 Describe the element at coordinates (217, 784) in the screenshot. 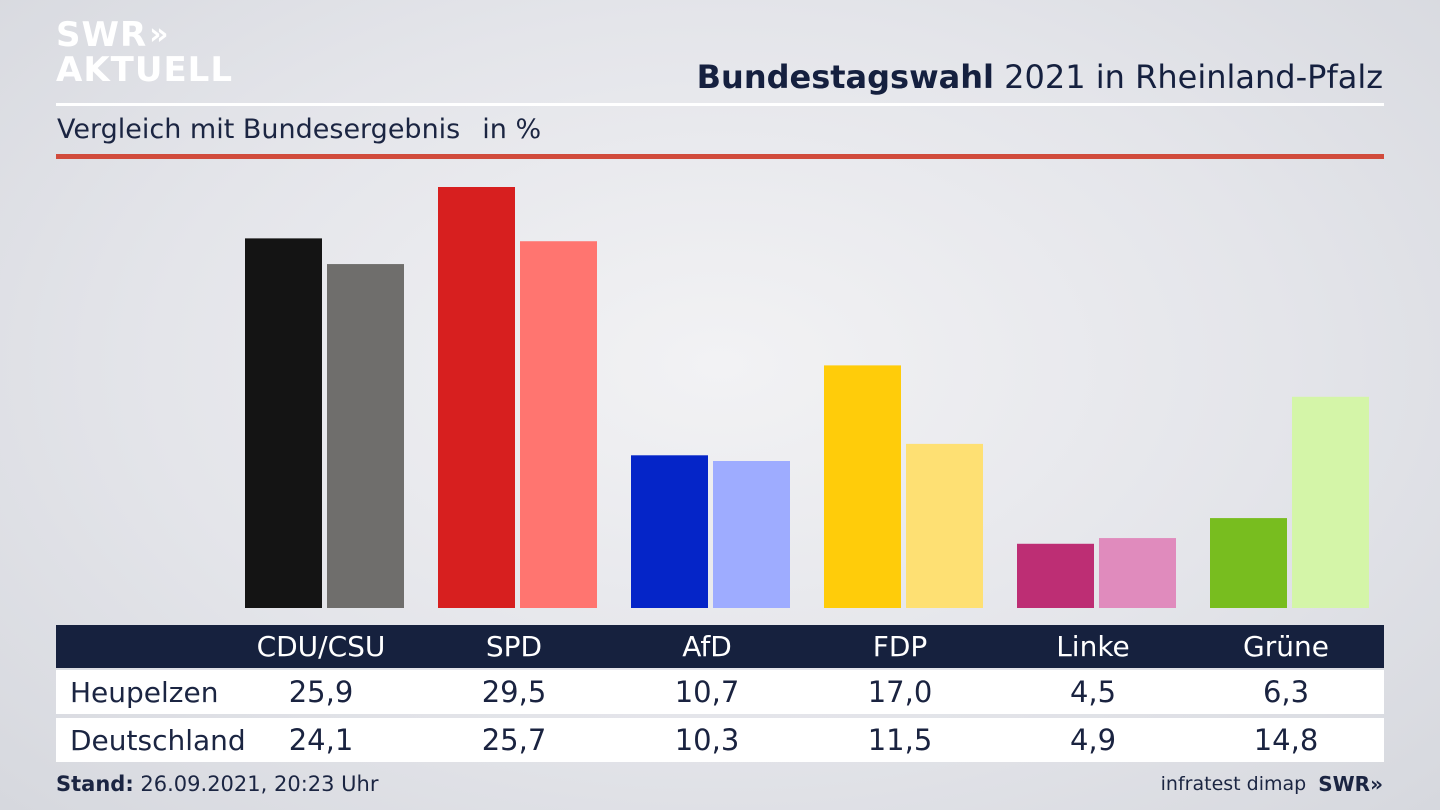

I see `stand-timestamp: Stand: 26.09.2021, 20:23 Uhr` at that location.